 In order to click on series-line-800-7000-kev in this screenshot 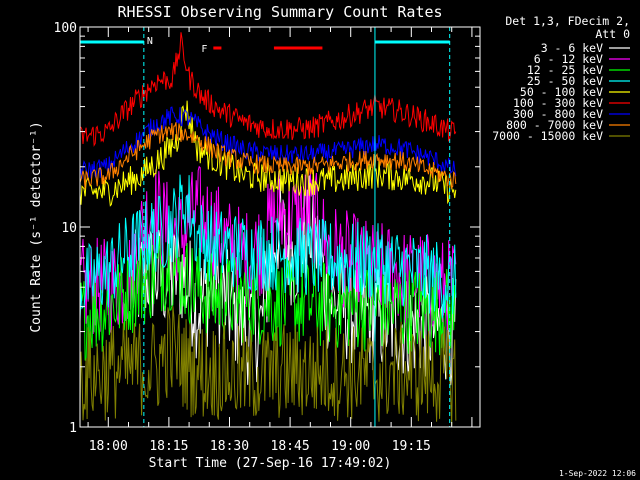, I will do `click(268, 156)`.